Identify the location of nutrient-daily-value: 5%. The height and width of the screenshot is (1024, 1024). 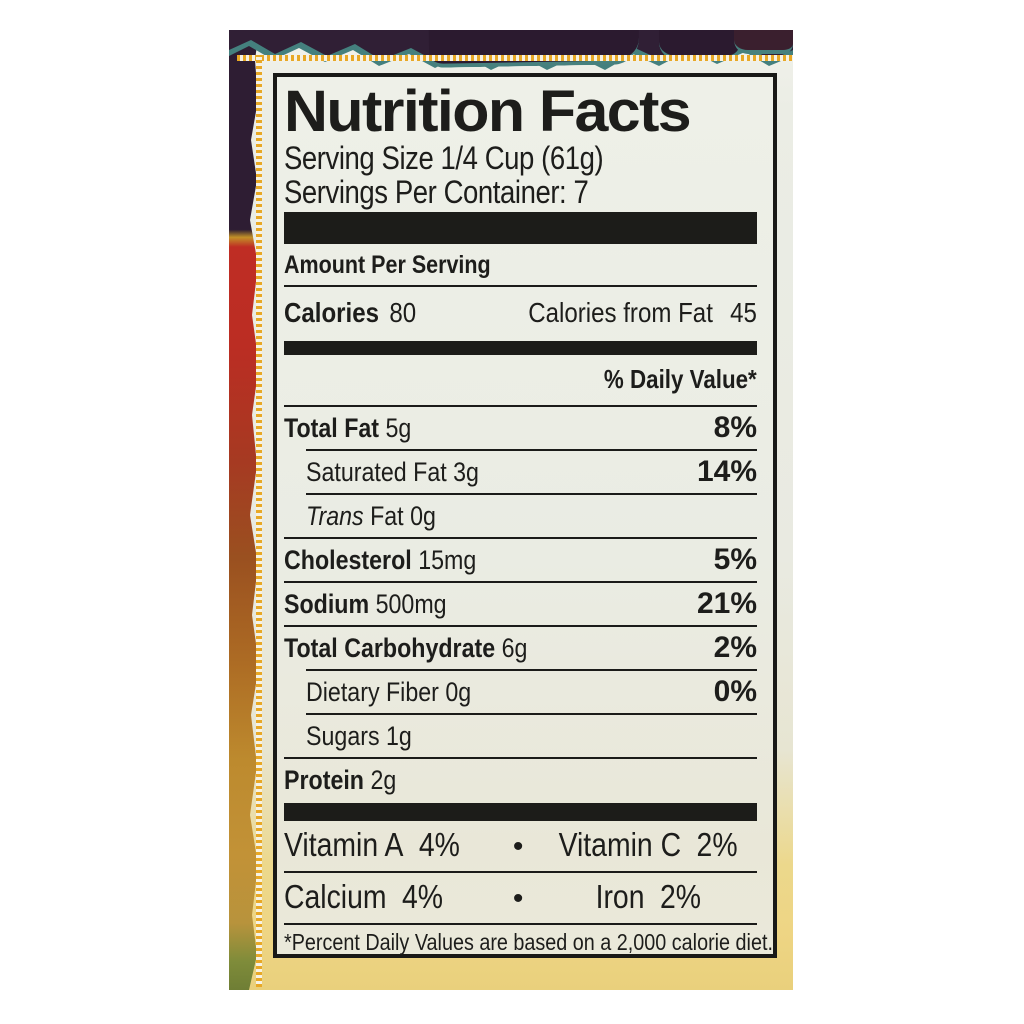
(735, 559).